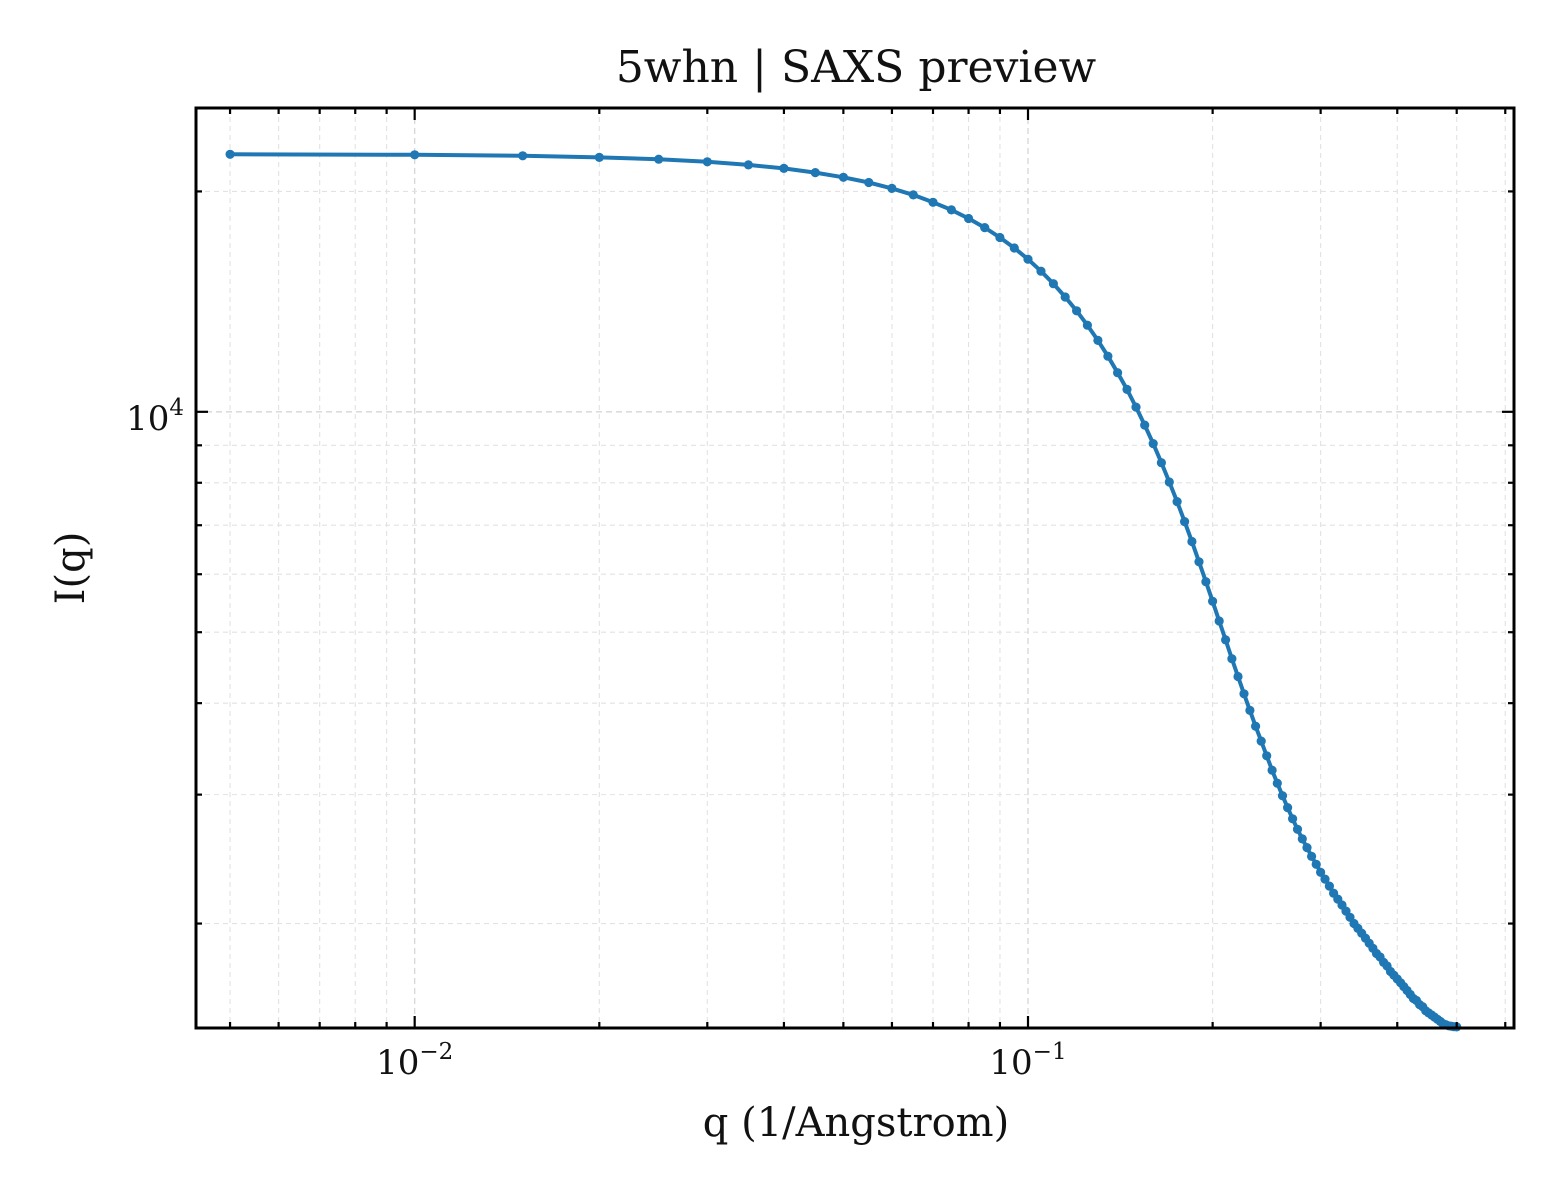 The width and height of the screenshot is (1560, 1200). Describe the element at coordinates (856, 67) in the screenshot. I see `chart-title: 5whn | SAXS preview` at that location.